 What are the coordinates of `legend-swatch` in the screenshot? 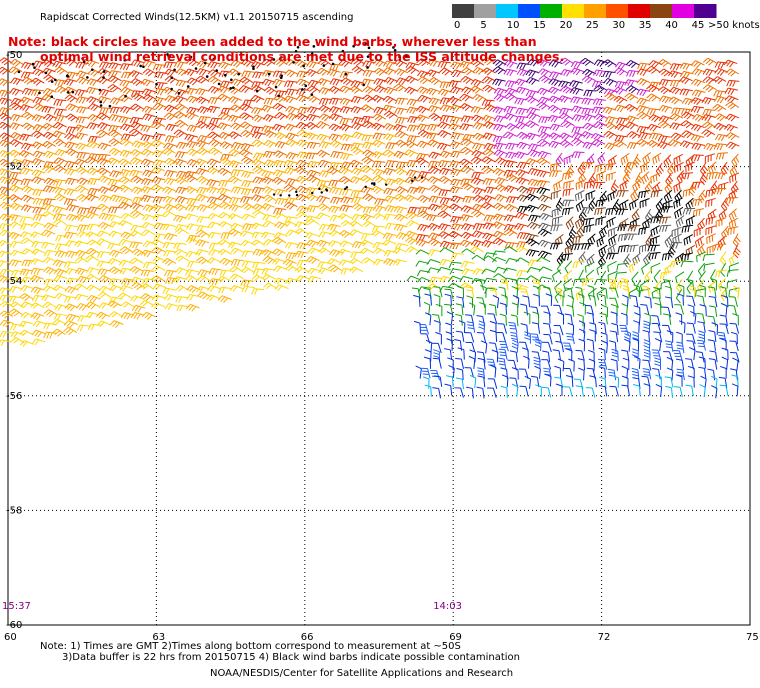 It's located at (595, 11).